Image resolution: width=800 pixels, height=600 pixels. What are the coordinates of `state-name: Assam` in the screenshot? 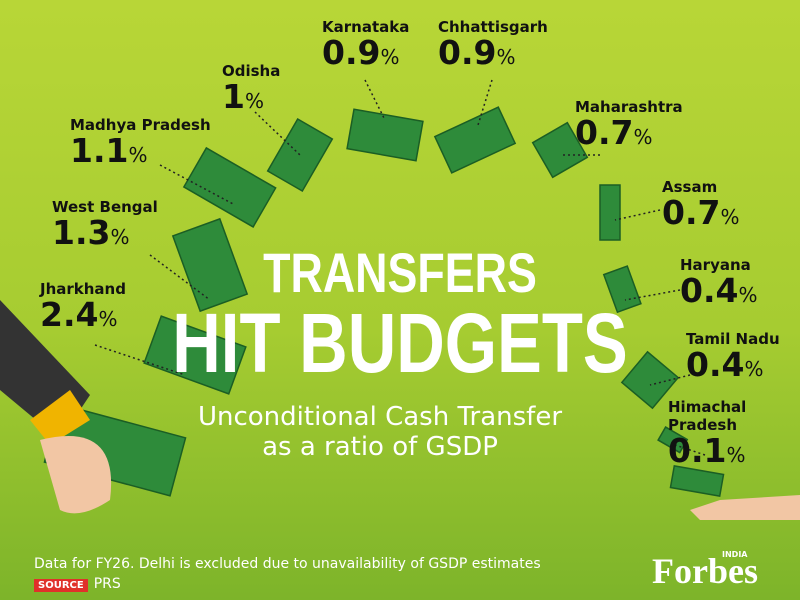 It's located at (690, 187).